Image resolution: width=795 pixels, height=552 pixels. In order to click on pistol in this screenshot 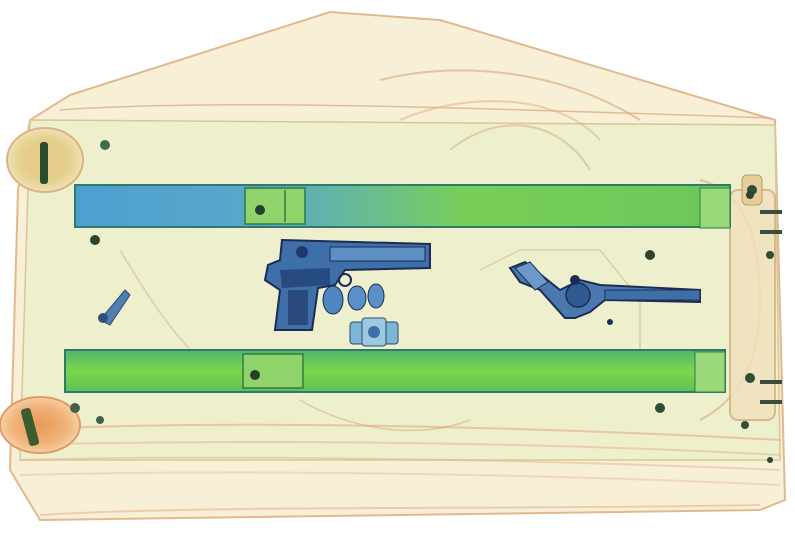, I will do `click(347, 284)`.